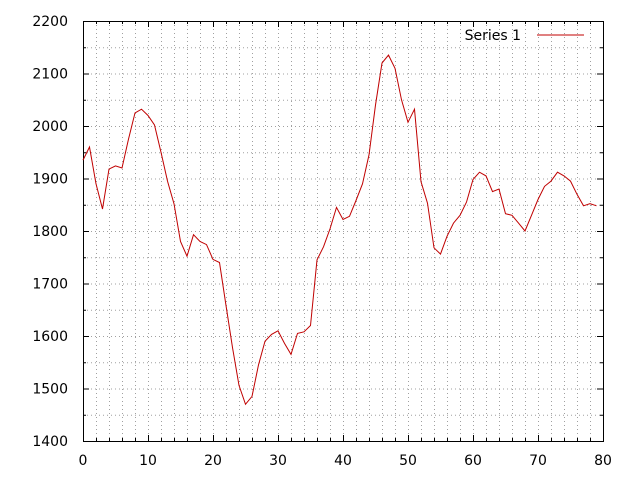 This screenshot has width=640, height=480. I want to click on x-tick-label: 50, so click(408, 461).